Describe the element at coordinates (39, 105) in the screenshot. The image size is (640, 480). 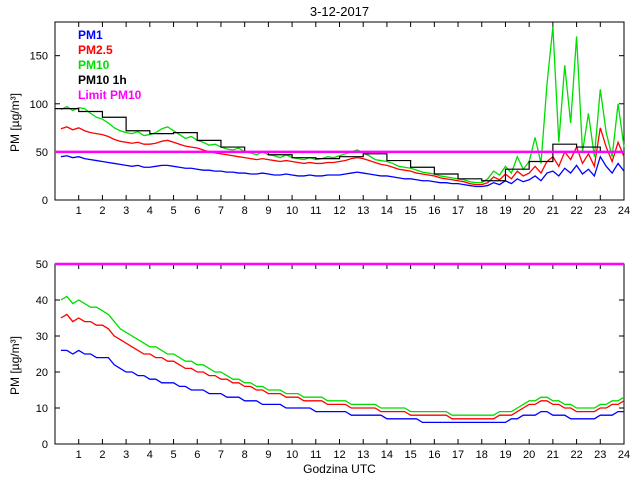
I see `y-tick-label: 100` at that location.